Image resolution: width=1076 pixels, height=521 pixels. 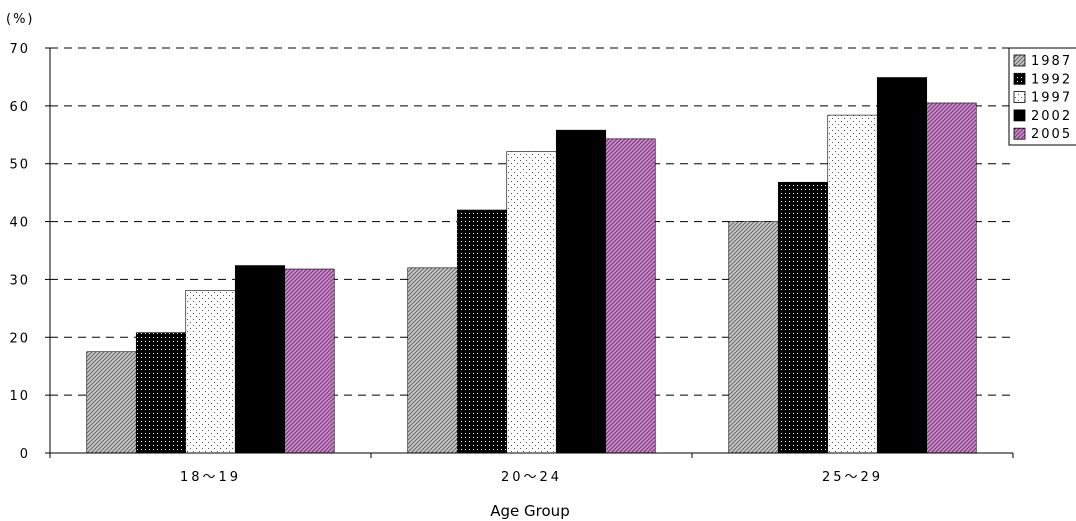 I want to click on y-axis-ticks: 0 10 20 30 40 50 60 70, so click(x=29, y=252).